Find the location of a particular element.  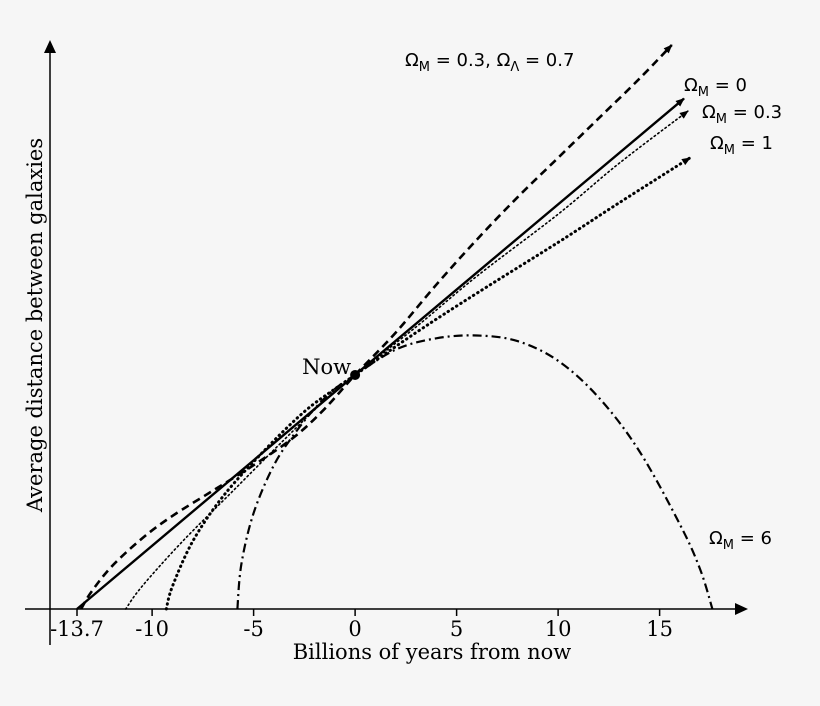

x-axis-label: Billions of years from now is located at coordinates (432, 652).